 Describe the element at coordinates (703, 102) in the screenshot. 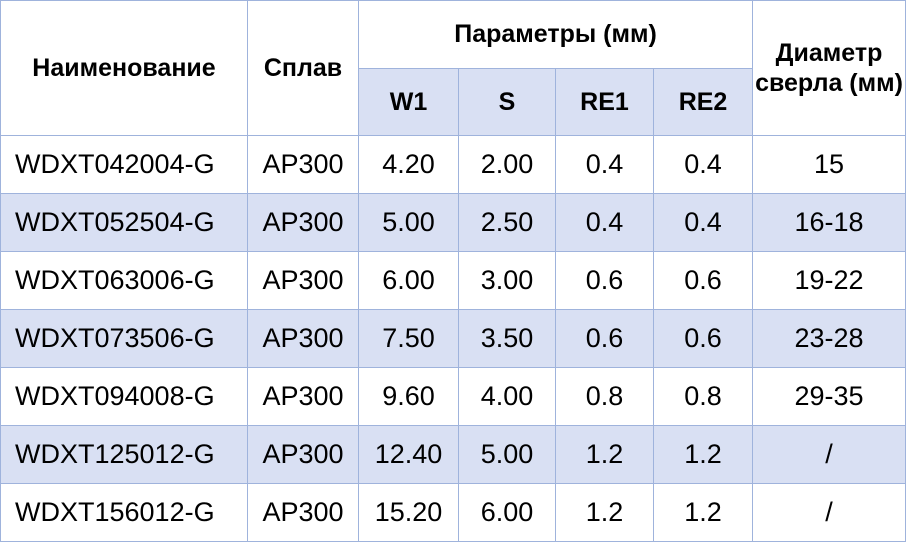

I see `header-cell: RE2` at that location.